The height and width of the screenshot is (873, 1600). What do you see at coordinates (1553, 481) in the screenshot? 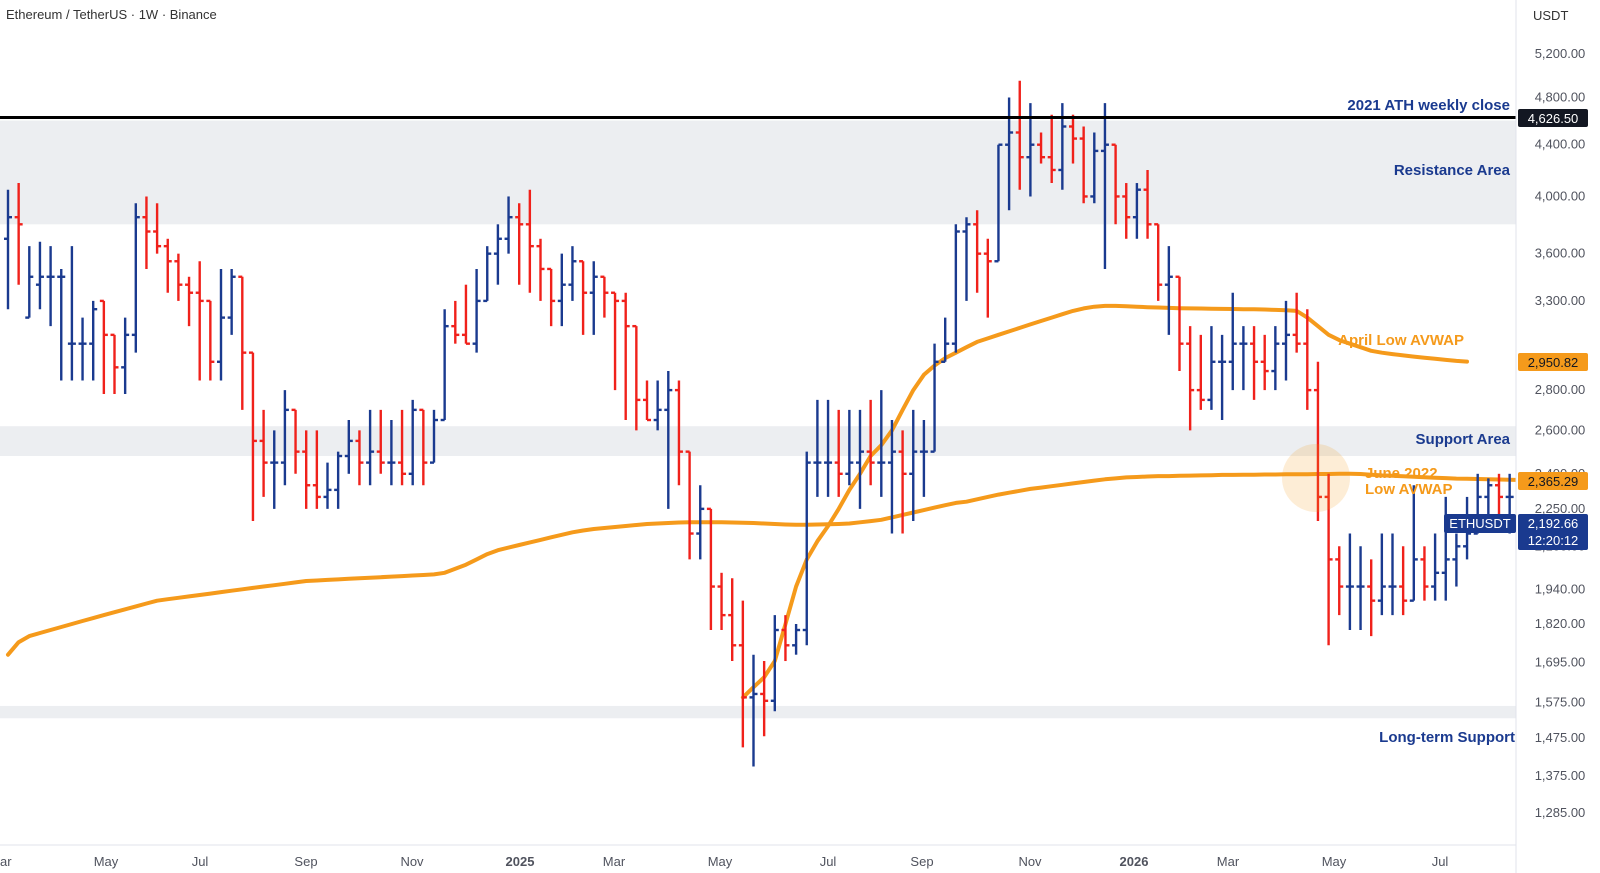
I see `june-avwap-badge` at bounding box center [1553, 481].